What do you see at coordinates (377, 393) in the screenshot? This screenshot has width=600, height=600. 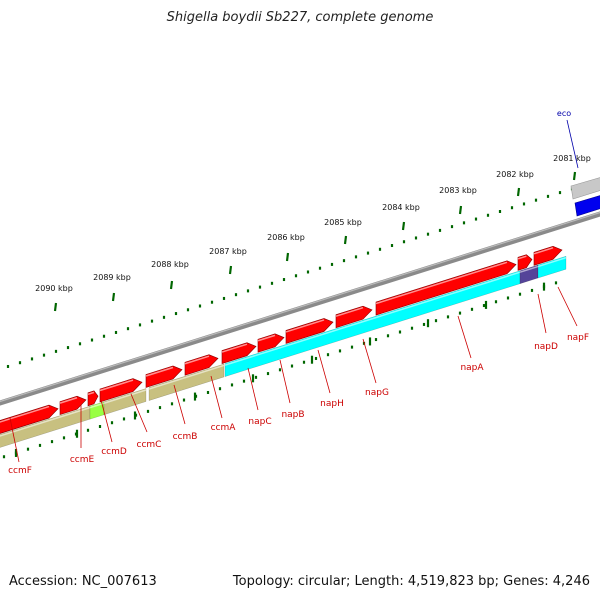 I see `gene-label: napG` at bounding box center [377, 393].